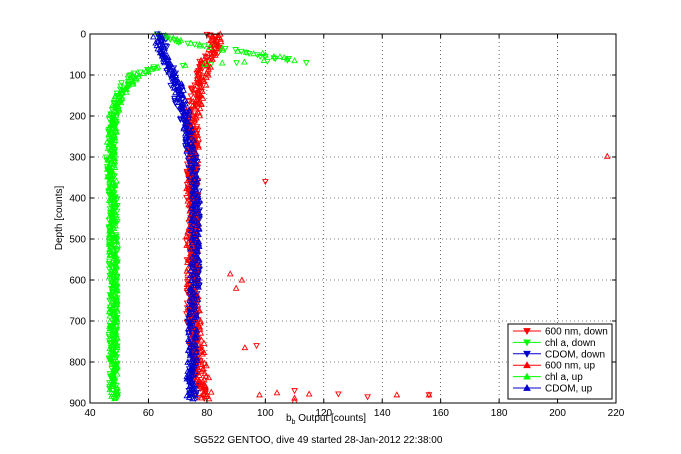 Image resolution: width=681 pixels, height=454 pixels. What do you see at coordinates (289, 418) in the screenshot?
I see `x-axis-label-main: b` at bounding box center [289, 418].